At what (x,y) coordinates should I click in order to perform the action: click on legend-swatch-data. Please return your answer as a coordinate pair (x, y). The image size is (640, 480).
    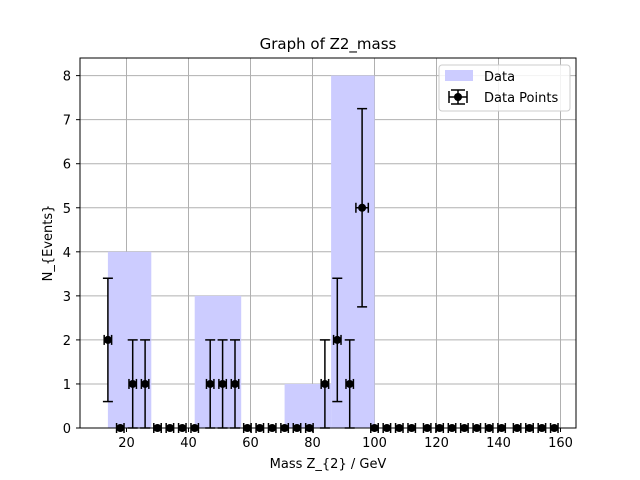
    Looking at the image, I should click on (459, 75).